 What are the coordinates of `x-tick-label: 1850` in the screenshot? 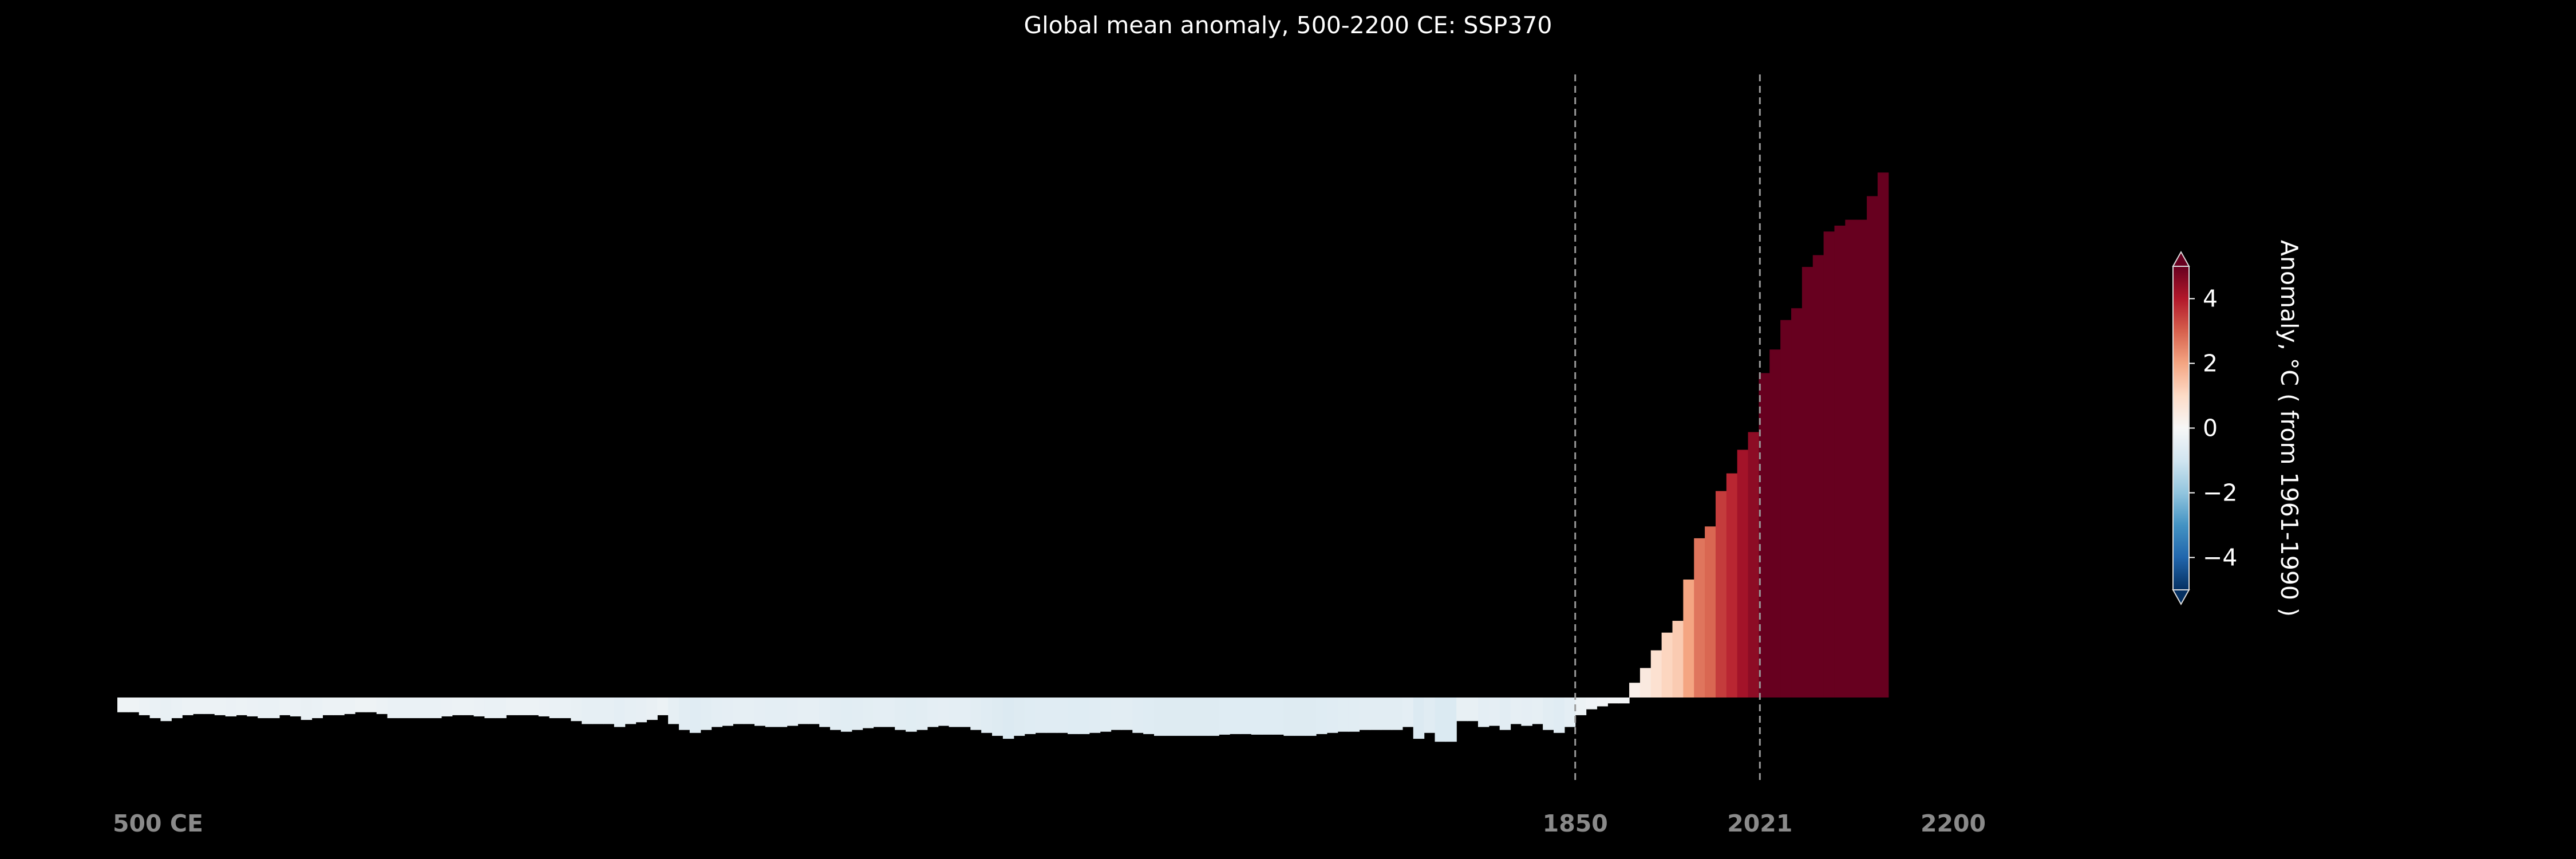 It's located at (1575, 823).